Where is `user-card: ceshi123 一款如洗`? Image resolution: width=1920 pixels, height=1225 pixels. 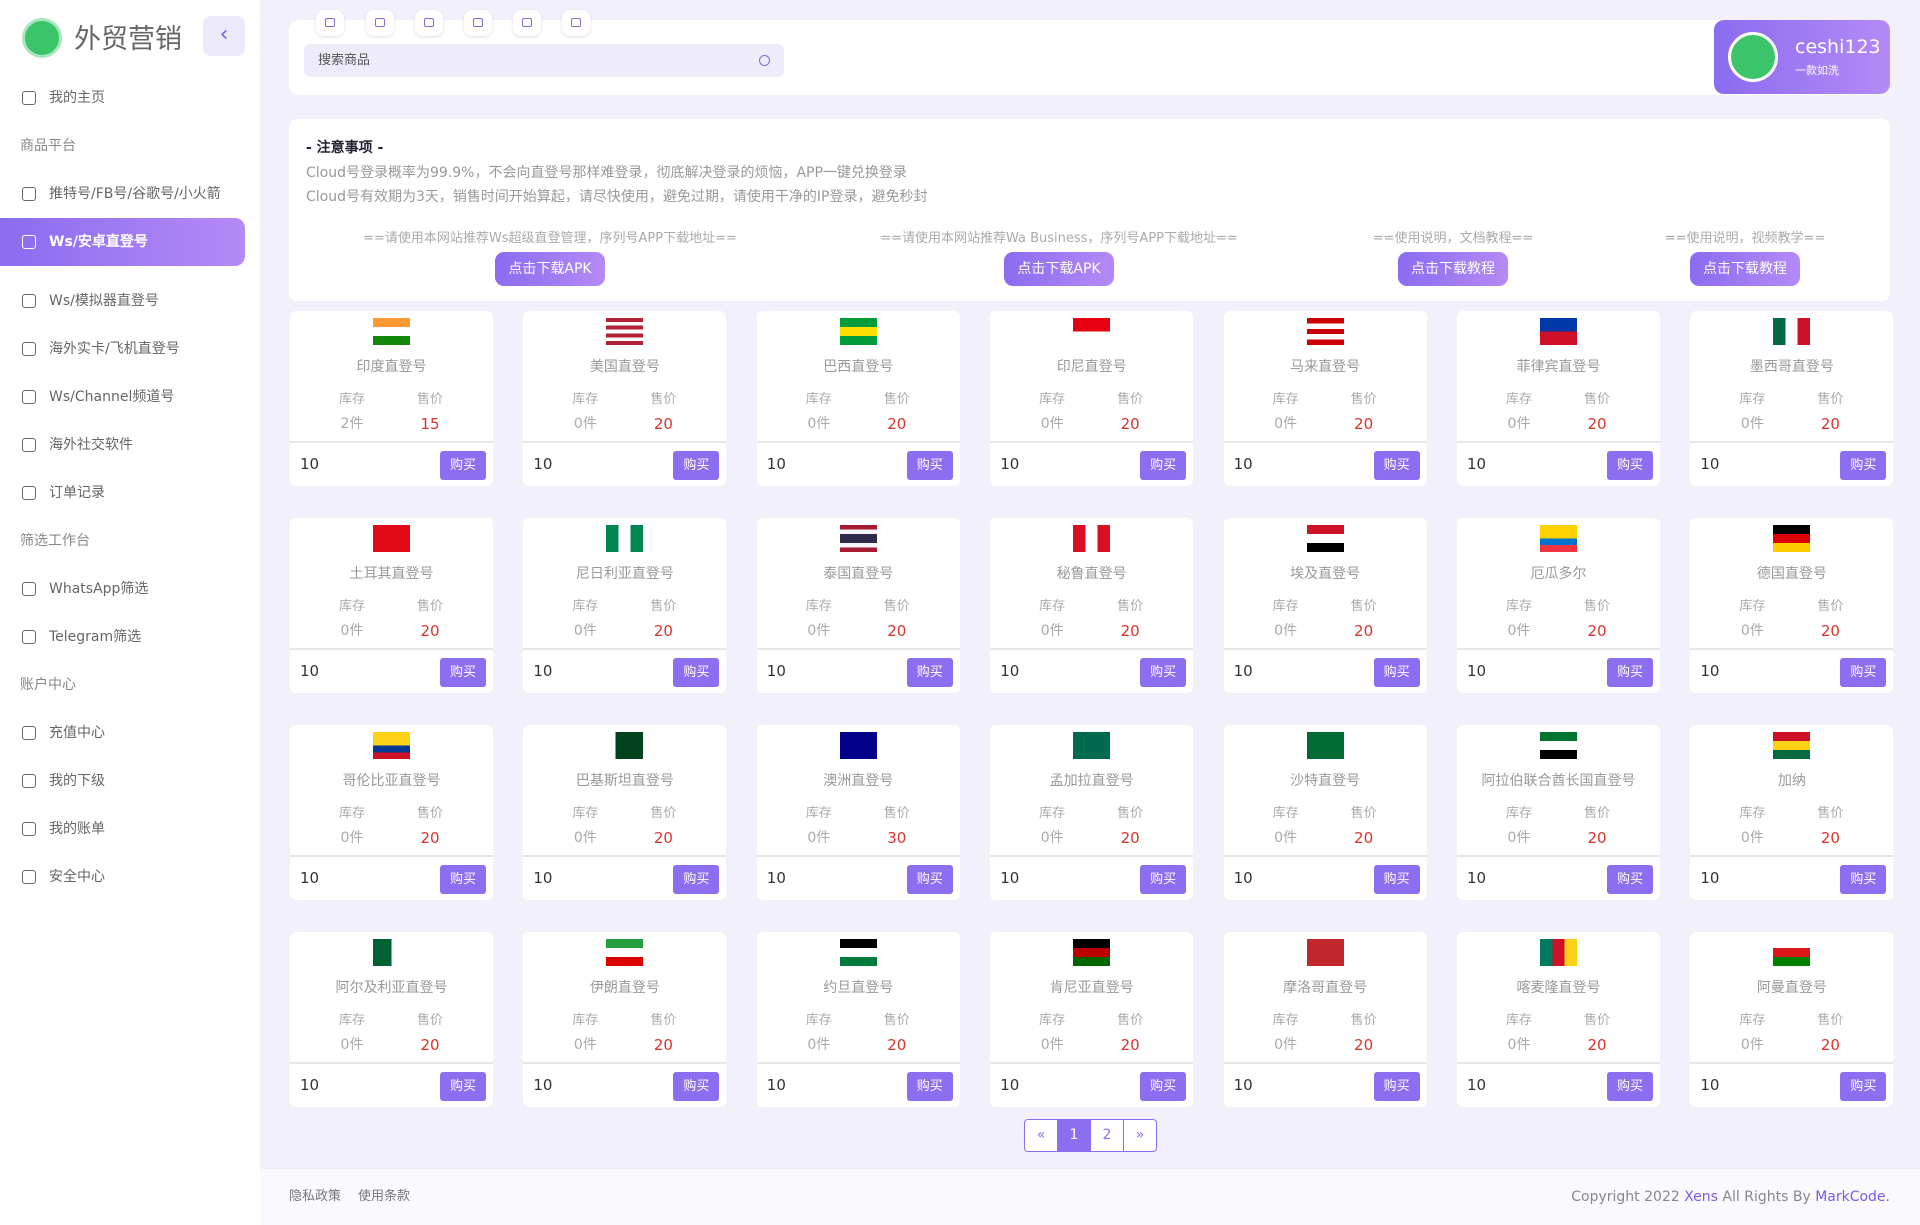
user-card: ceshi123 一款如洗 is located at coordinates (1802, 57).